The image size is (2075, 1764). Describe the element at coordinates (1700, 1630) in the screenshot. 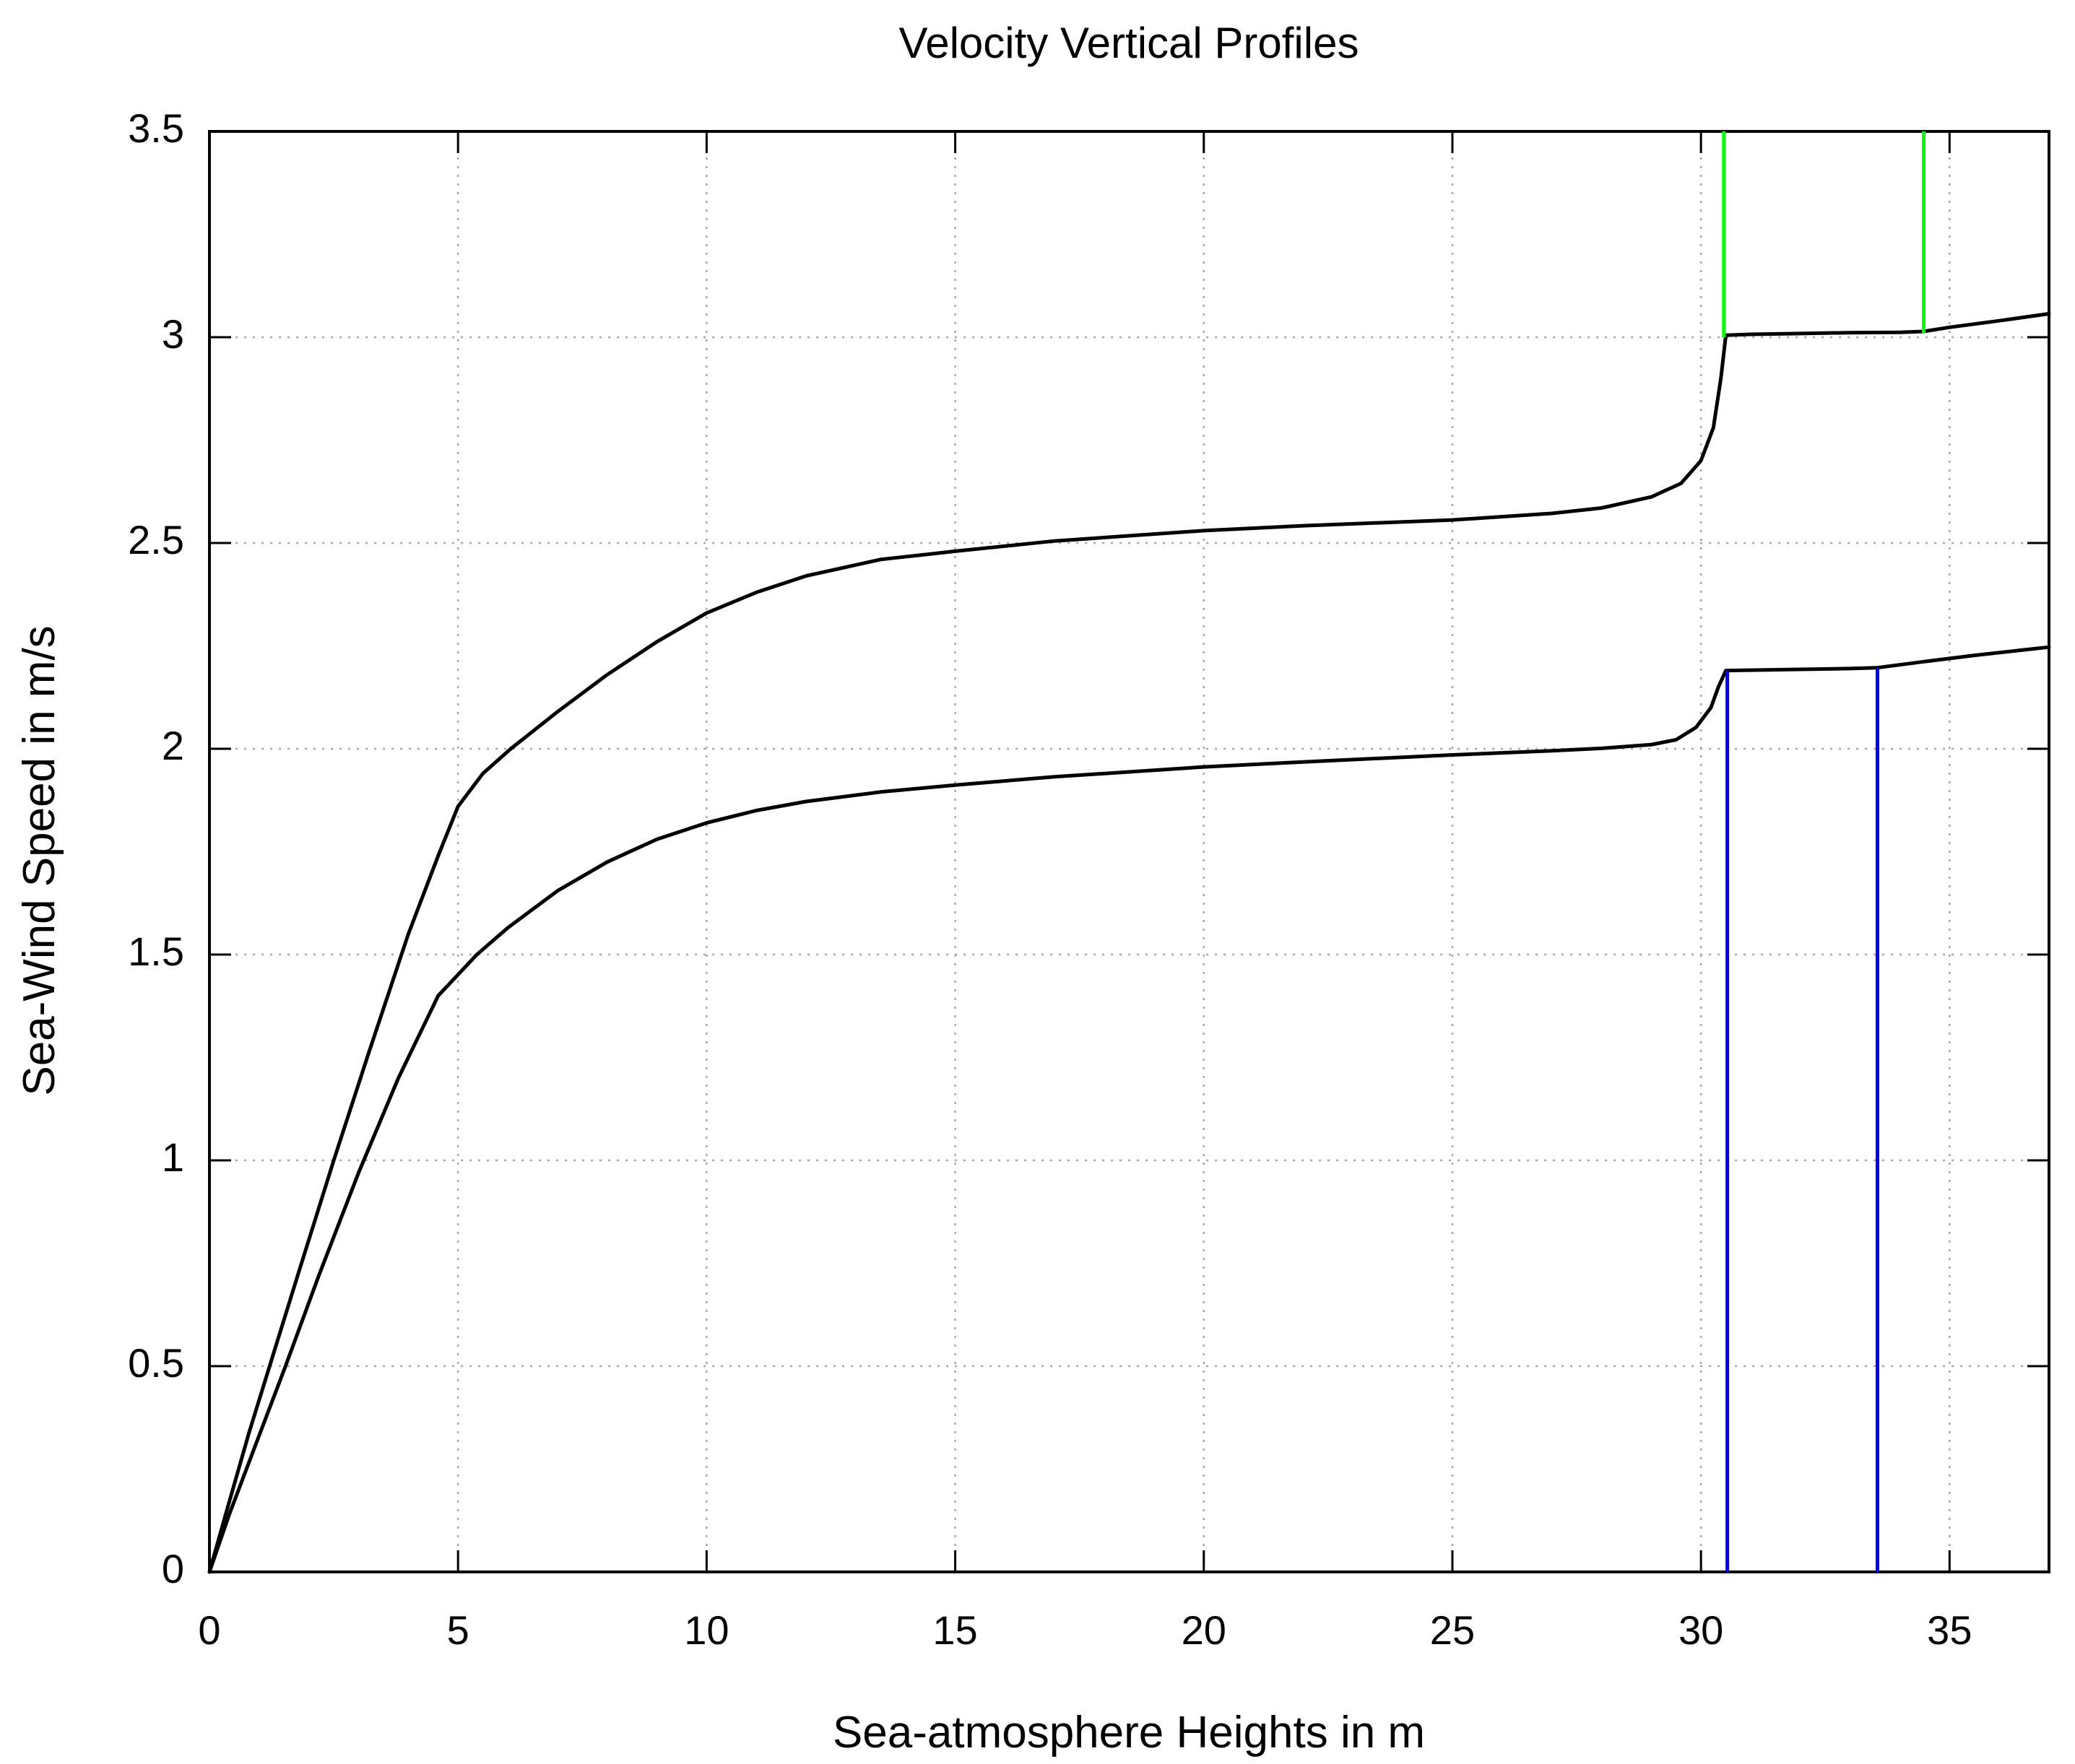

I see `x-tick-label: 30` at that location.